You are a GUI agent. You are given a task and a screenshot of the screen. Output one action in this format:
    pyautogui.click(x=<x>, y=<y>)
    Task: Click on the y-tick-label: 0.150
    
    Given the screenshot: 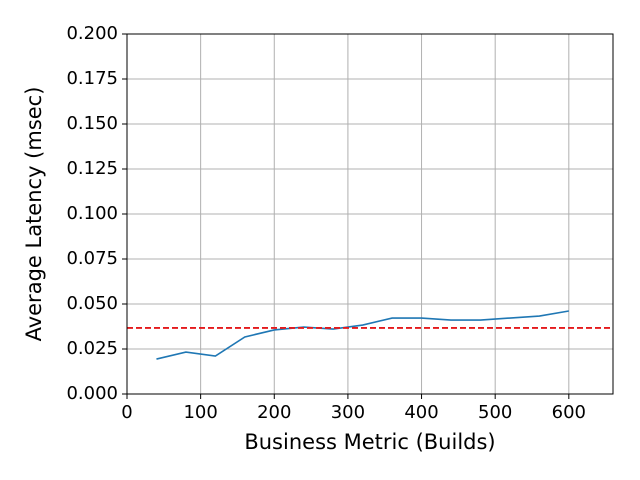 What is the action you would take?
    pyautogui.click(x=92, y=123)
    